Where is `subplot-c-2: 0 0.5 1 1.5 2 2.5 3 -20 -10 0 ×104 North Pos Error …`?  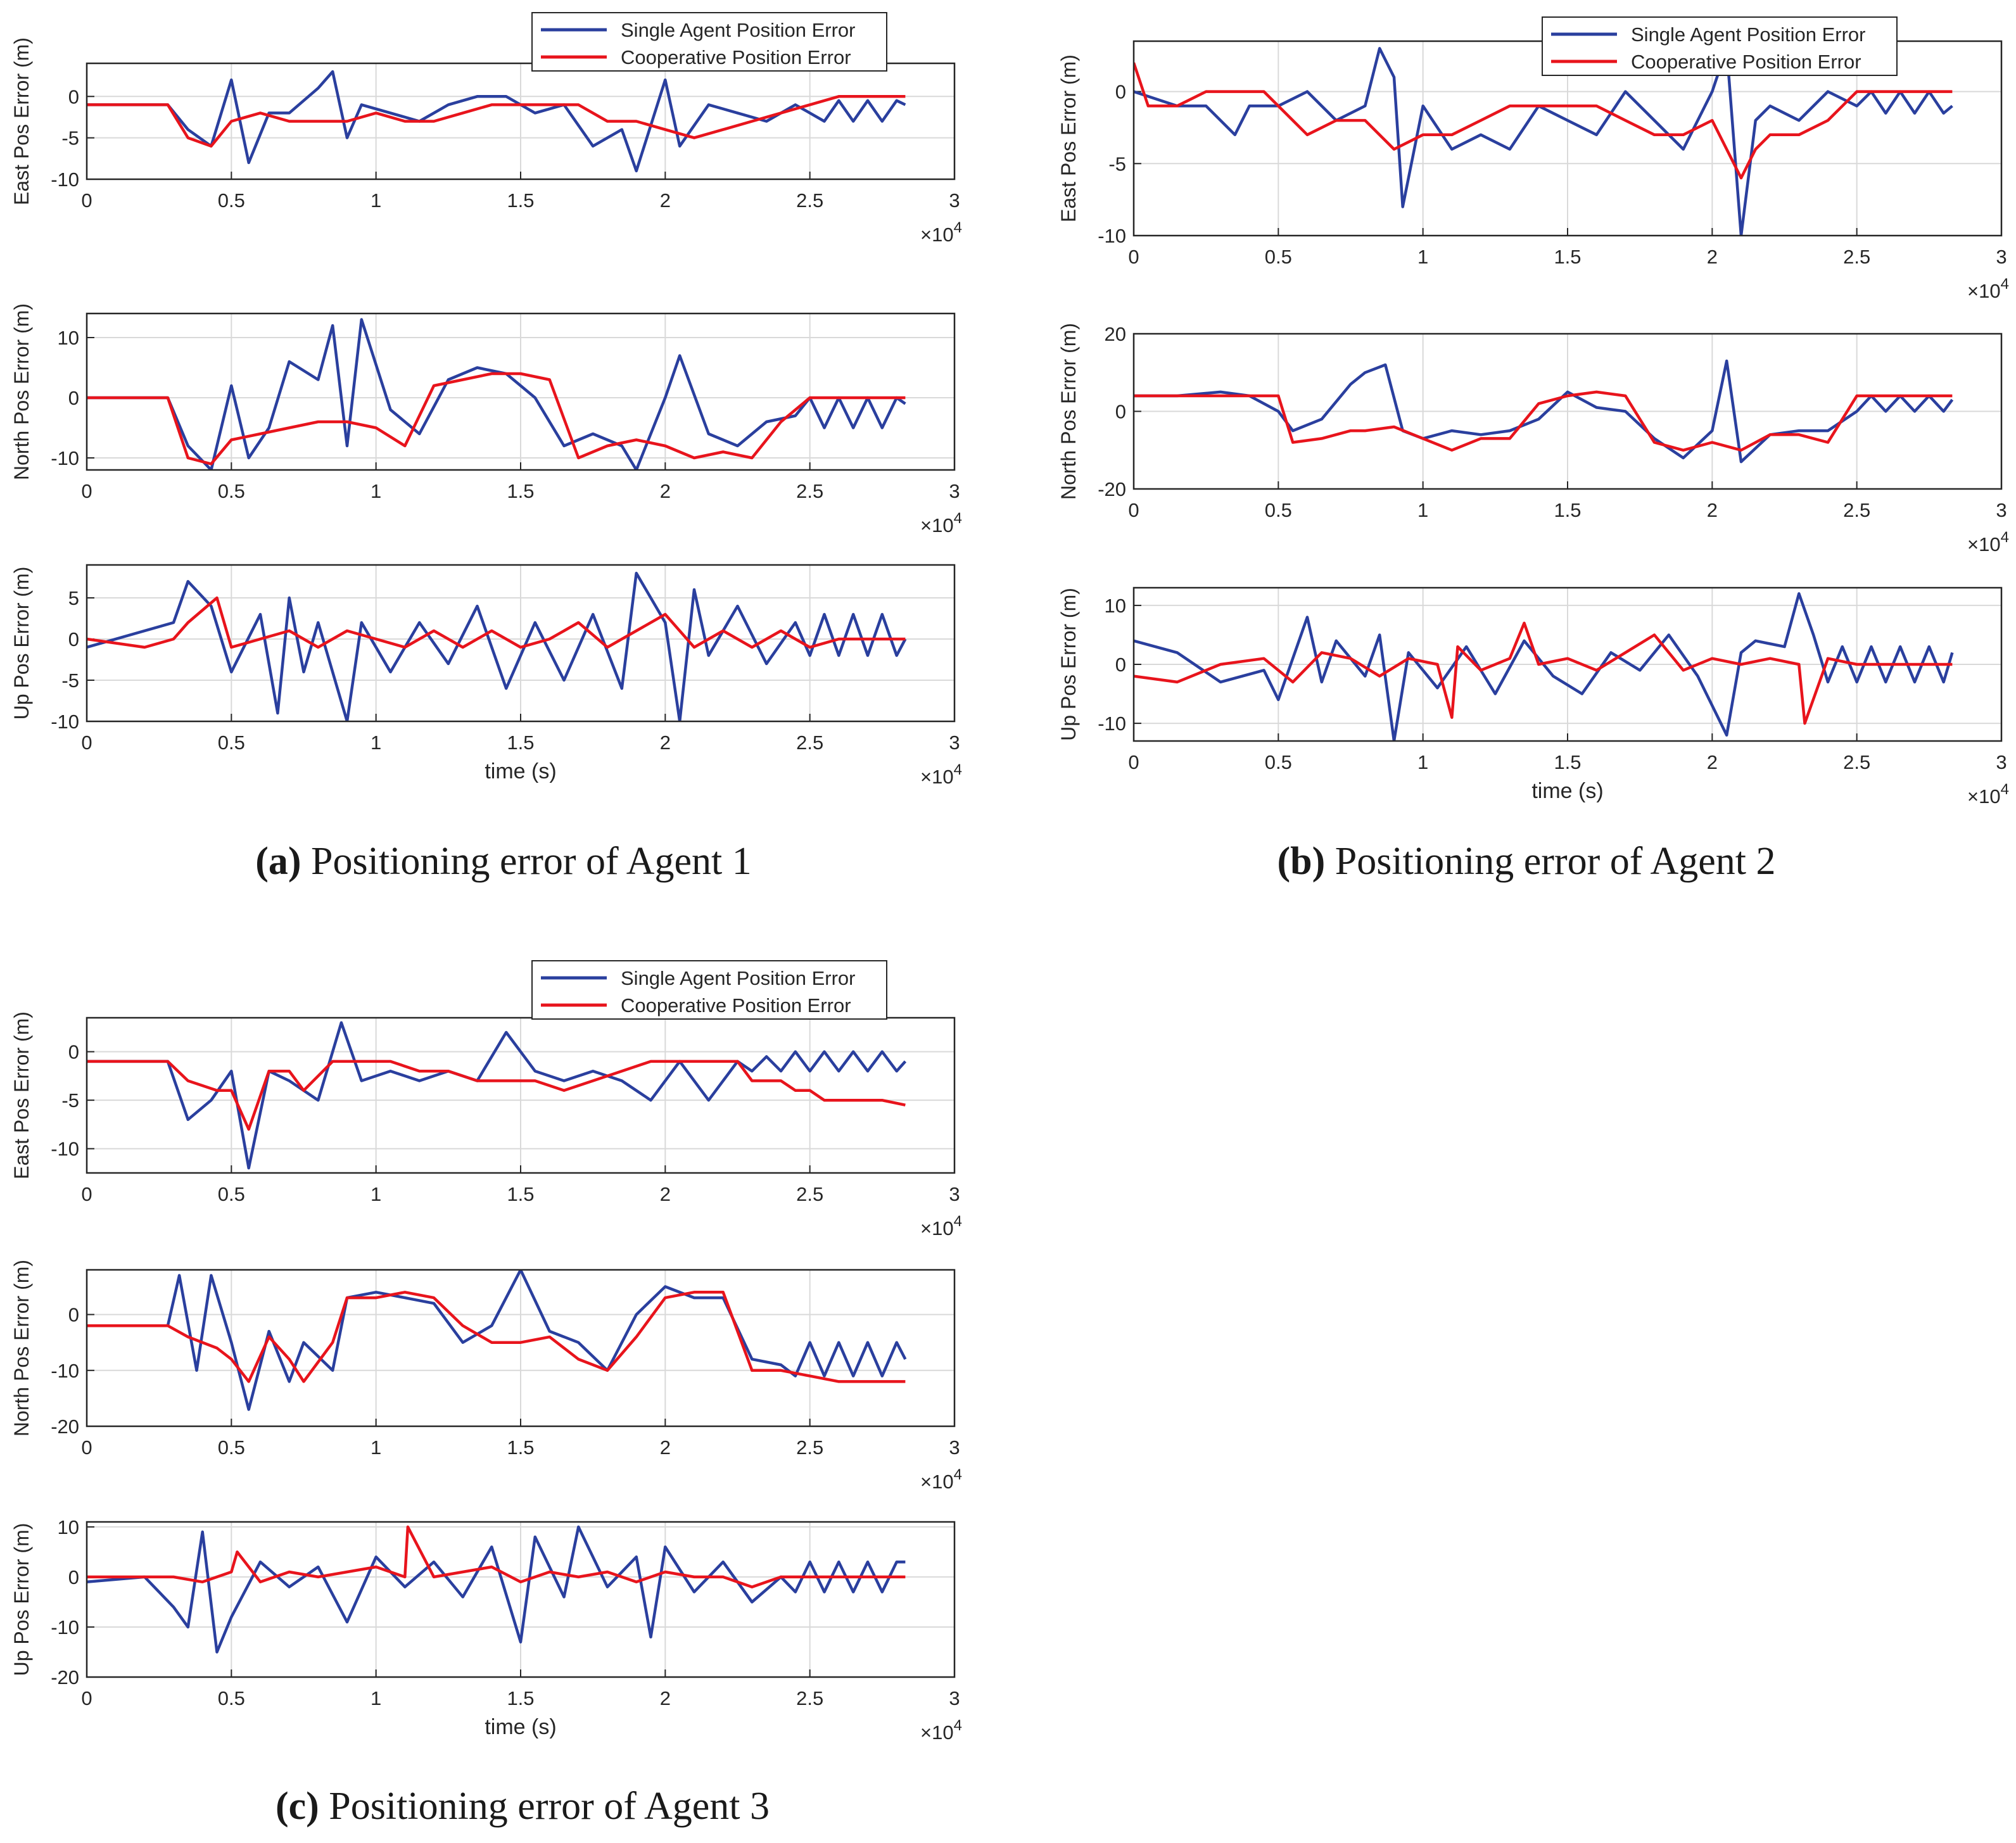
subplot-c-2: 0 0.5 1 1.5 2 2.5 3 -20 -10 0 ×104 North Pos Error … is located at coordinates (486, 1376).